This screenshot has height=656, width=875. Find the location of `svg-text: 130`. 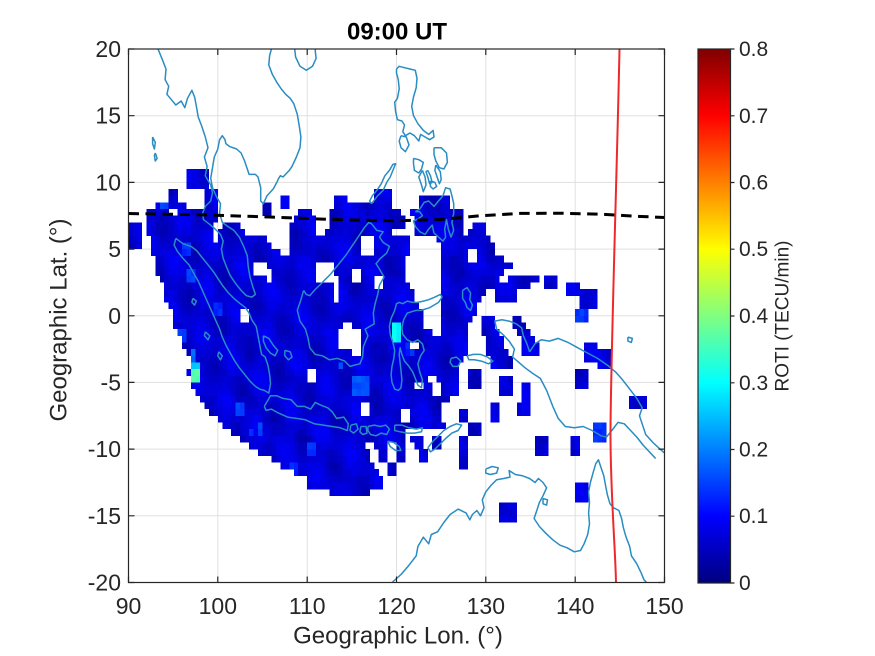

svg-text: 130 is located at coordinates (486, 606).